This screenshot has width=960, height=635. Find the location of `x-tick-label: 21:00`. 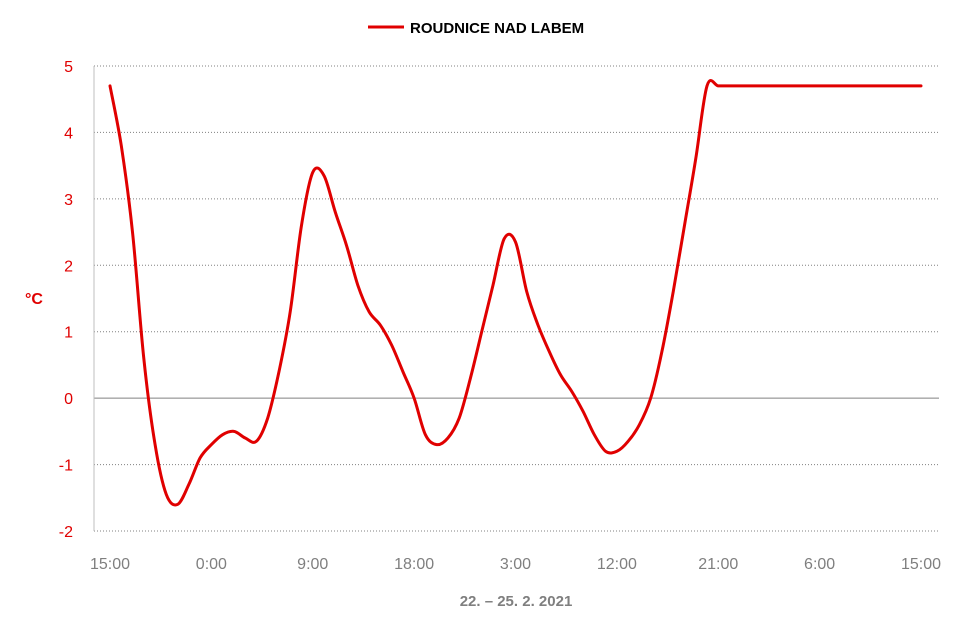

x-tick-label: 21:00 is located at coordinates (718, 564).